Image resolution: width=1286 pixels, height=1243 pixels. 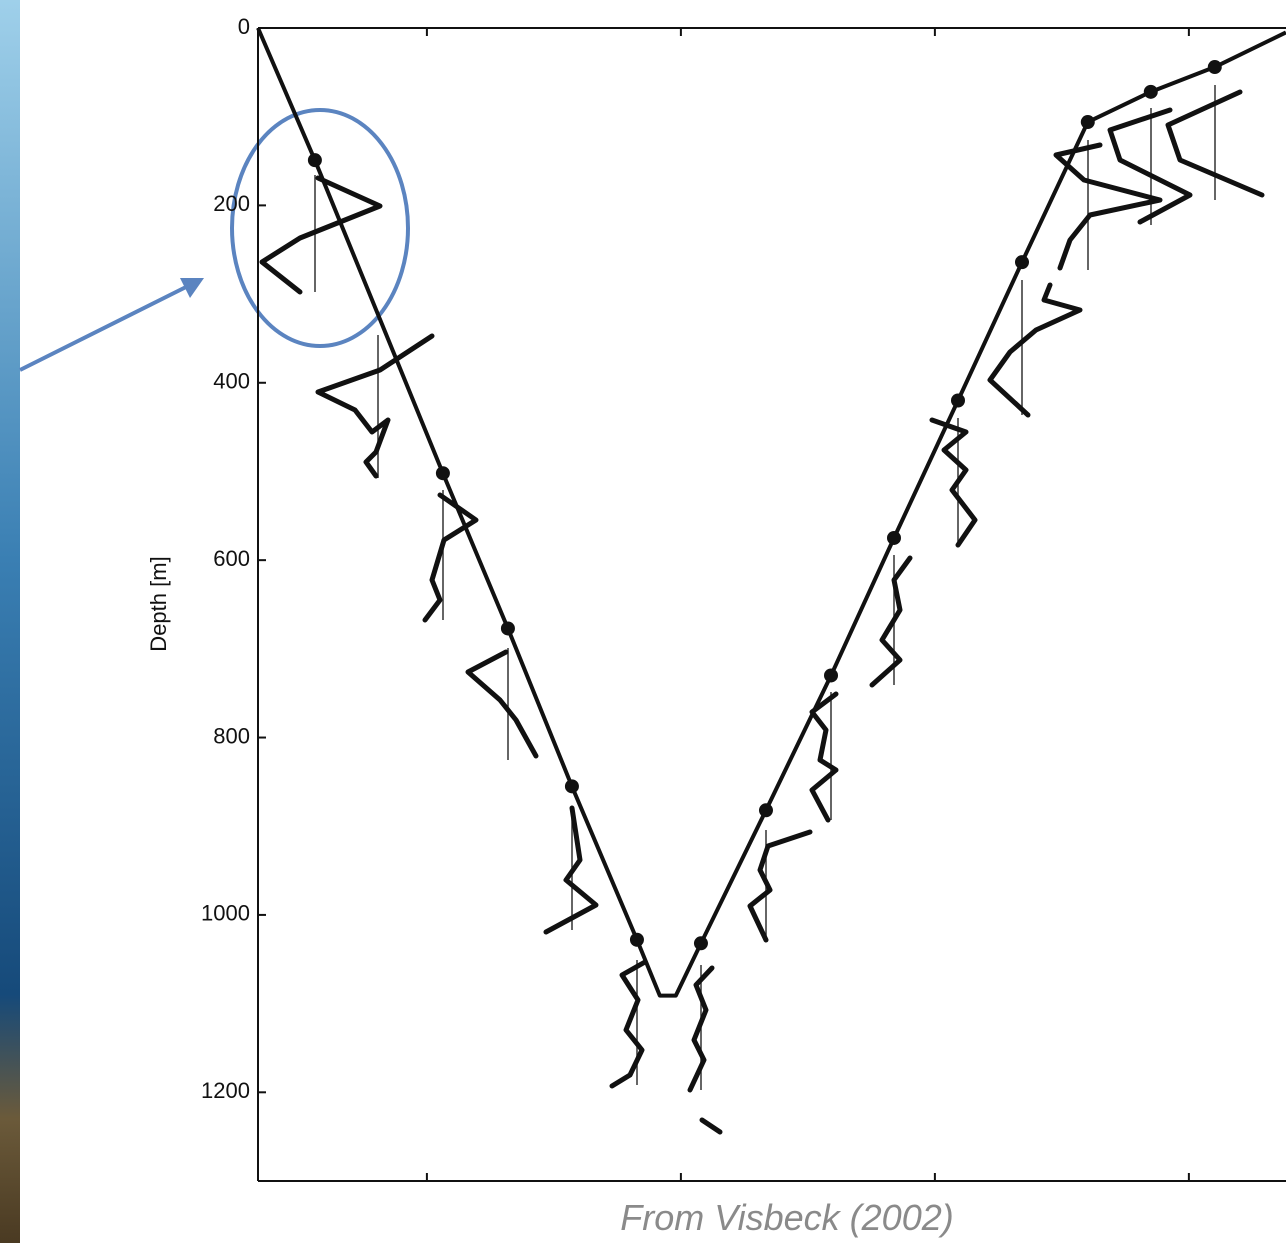 I want to click on y-tick-label: 0, so click(x=244, y=26).